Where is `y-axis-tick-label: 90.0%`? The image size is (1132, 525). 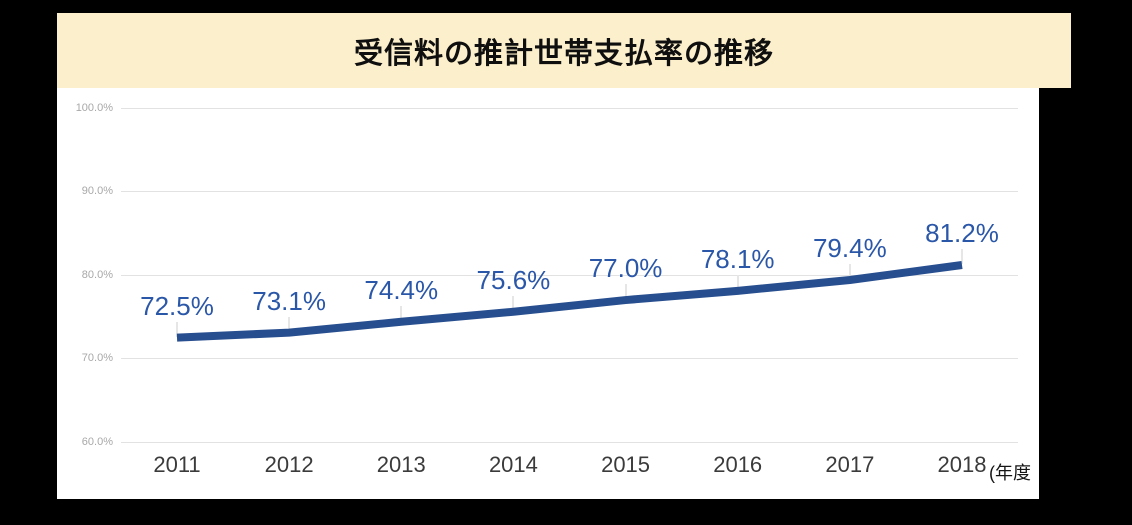 y-axis-tick-label: 90.0% is located at coordinates (97, 191).